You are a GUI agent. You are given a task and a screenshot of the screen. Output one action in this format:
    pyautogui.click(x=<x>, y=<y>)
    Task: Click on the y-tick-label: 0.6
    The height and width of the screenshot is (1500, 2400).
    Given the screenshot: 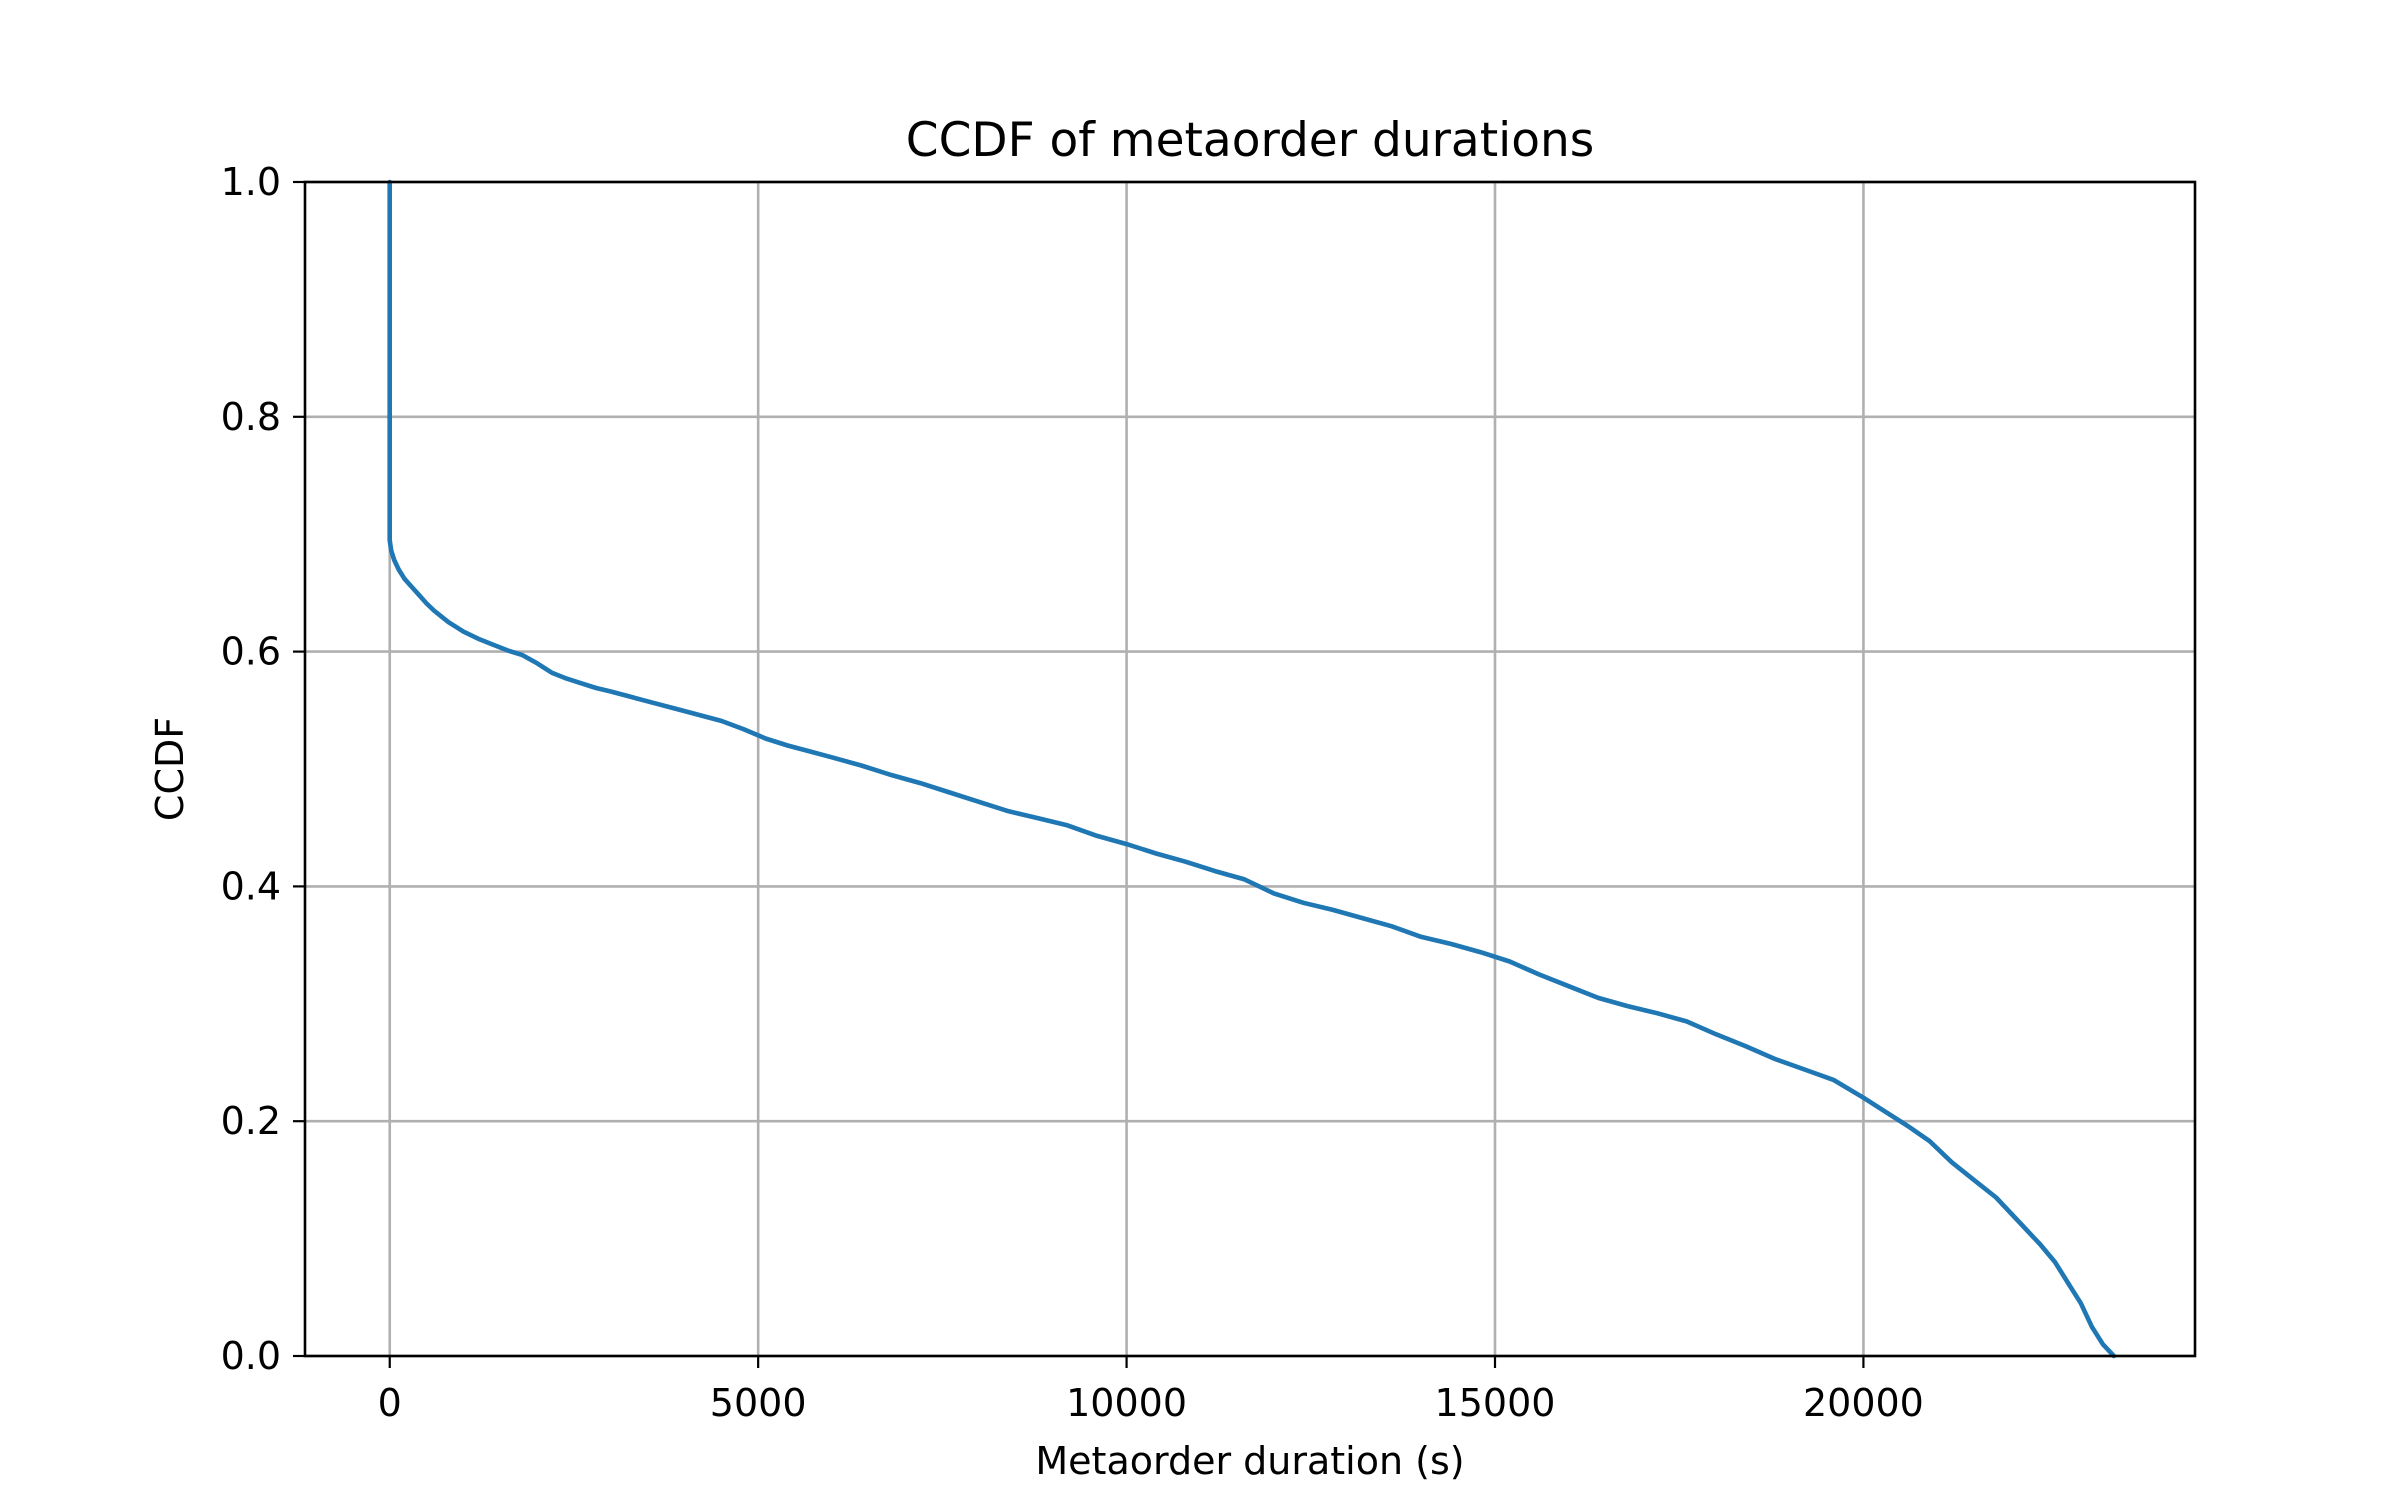 What is the action you would take?
    pyautogui.click(x=251, y=652)
    